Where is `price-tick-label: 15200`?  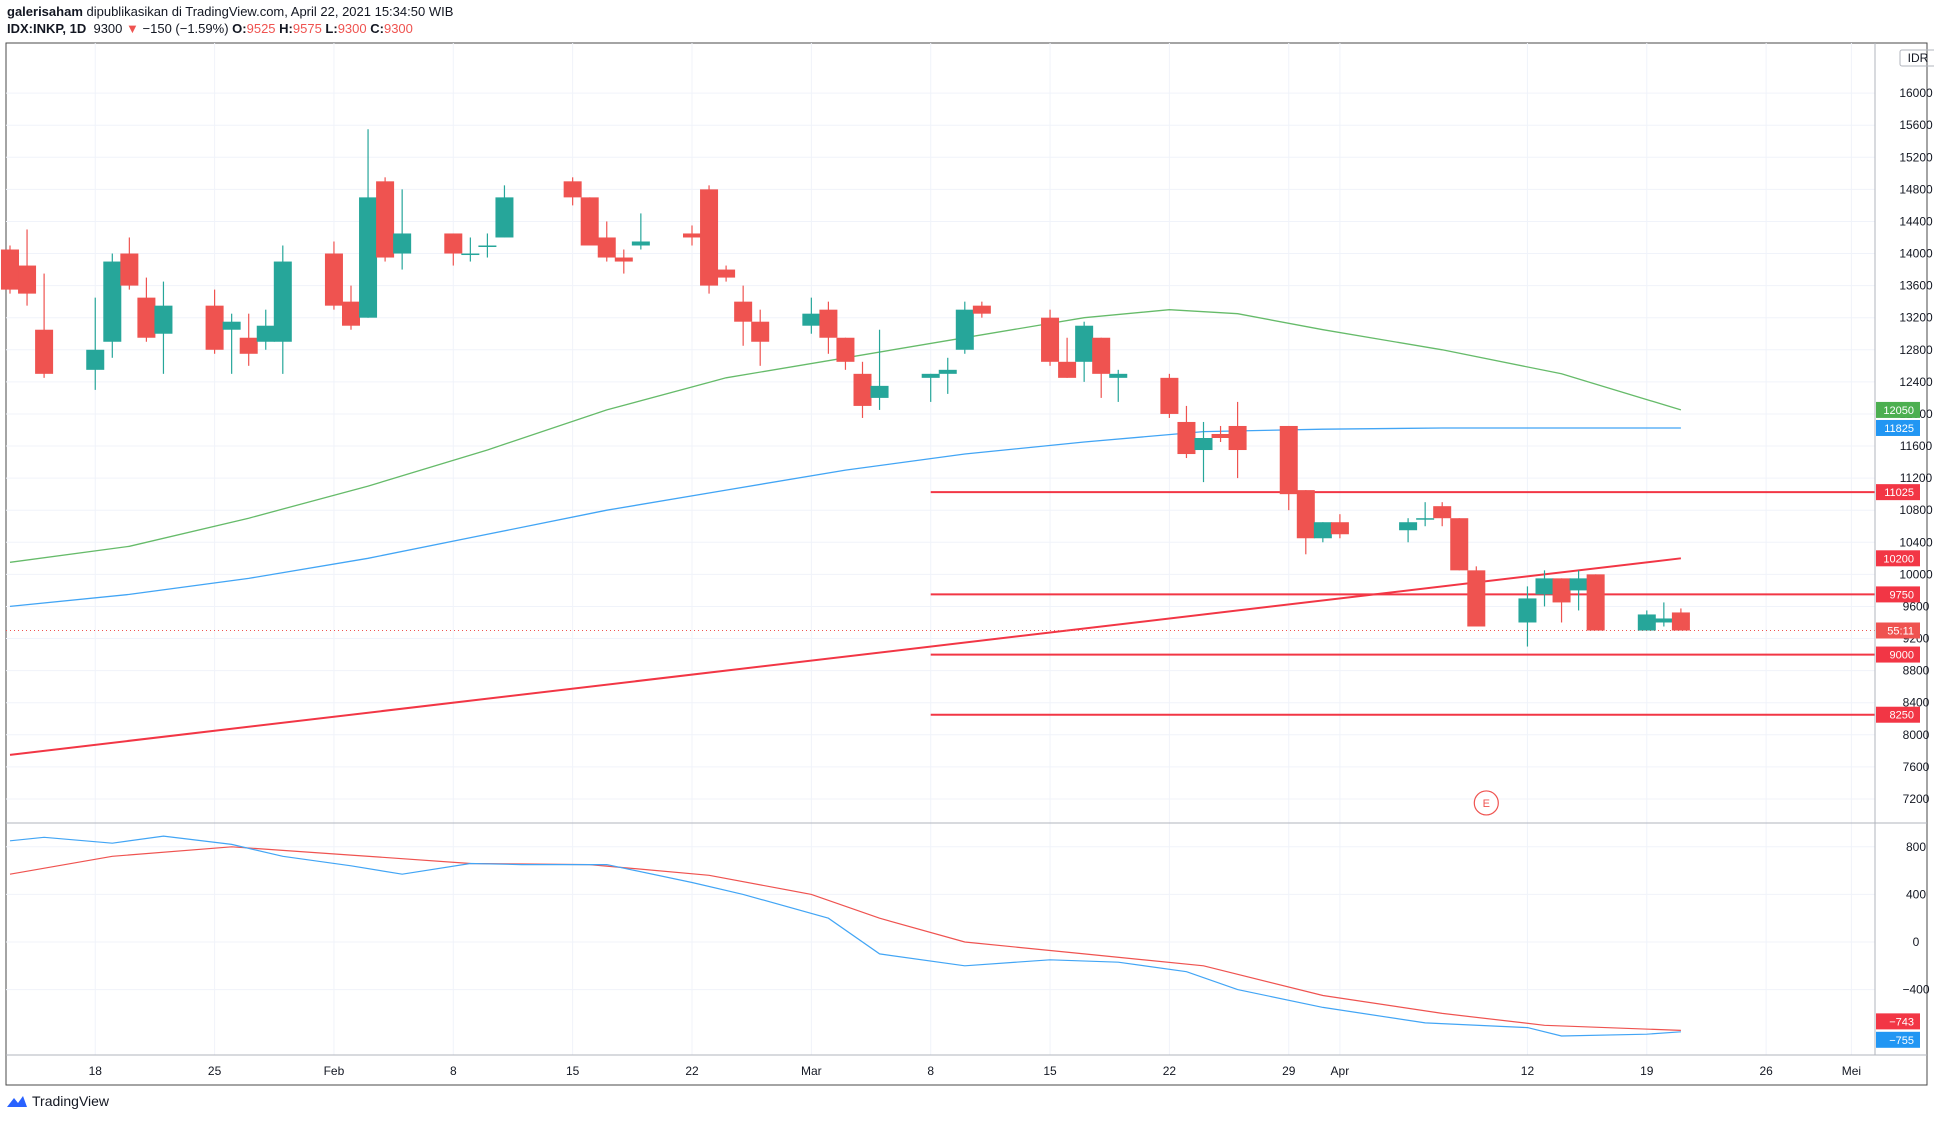
price-tick-label: 15200 is located at coordinates (1916, 157).